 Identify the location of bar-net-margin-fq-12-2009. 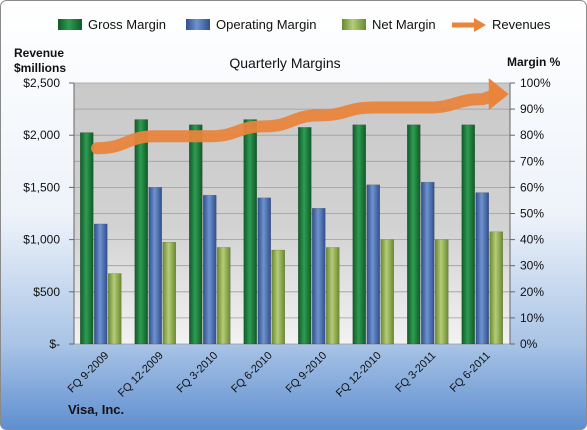
(169, 293).